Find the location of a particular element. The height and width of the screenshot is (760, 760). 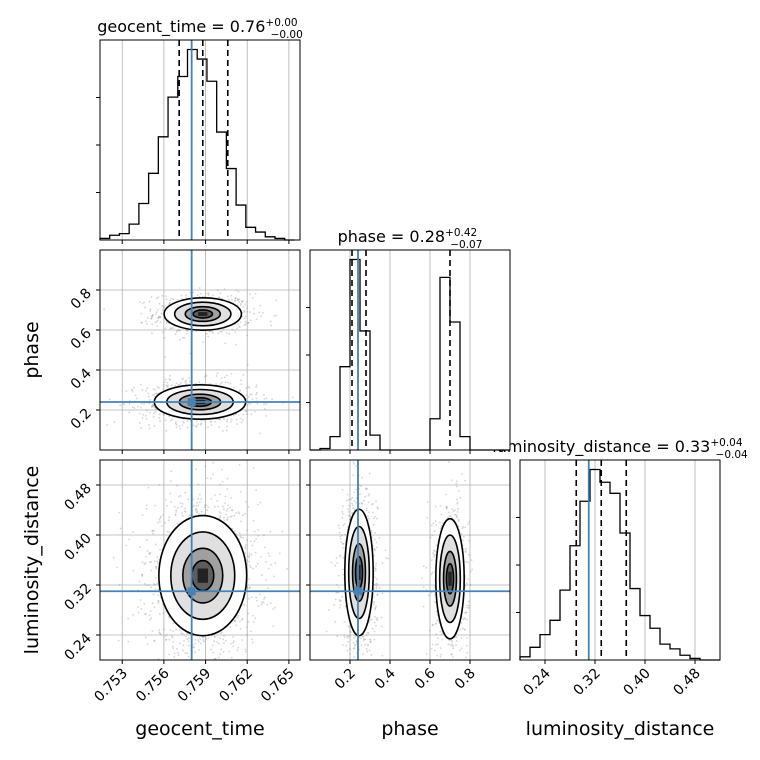

truth-marker is located at coordinates (358, 591).